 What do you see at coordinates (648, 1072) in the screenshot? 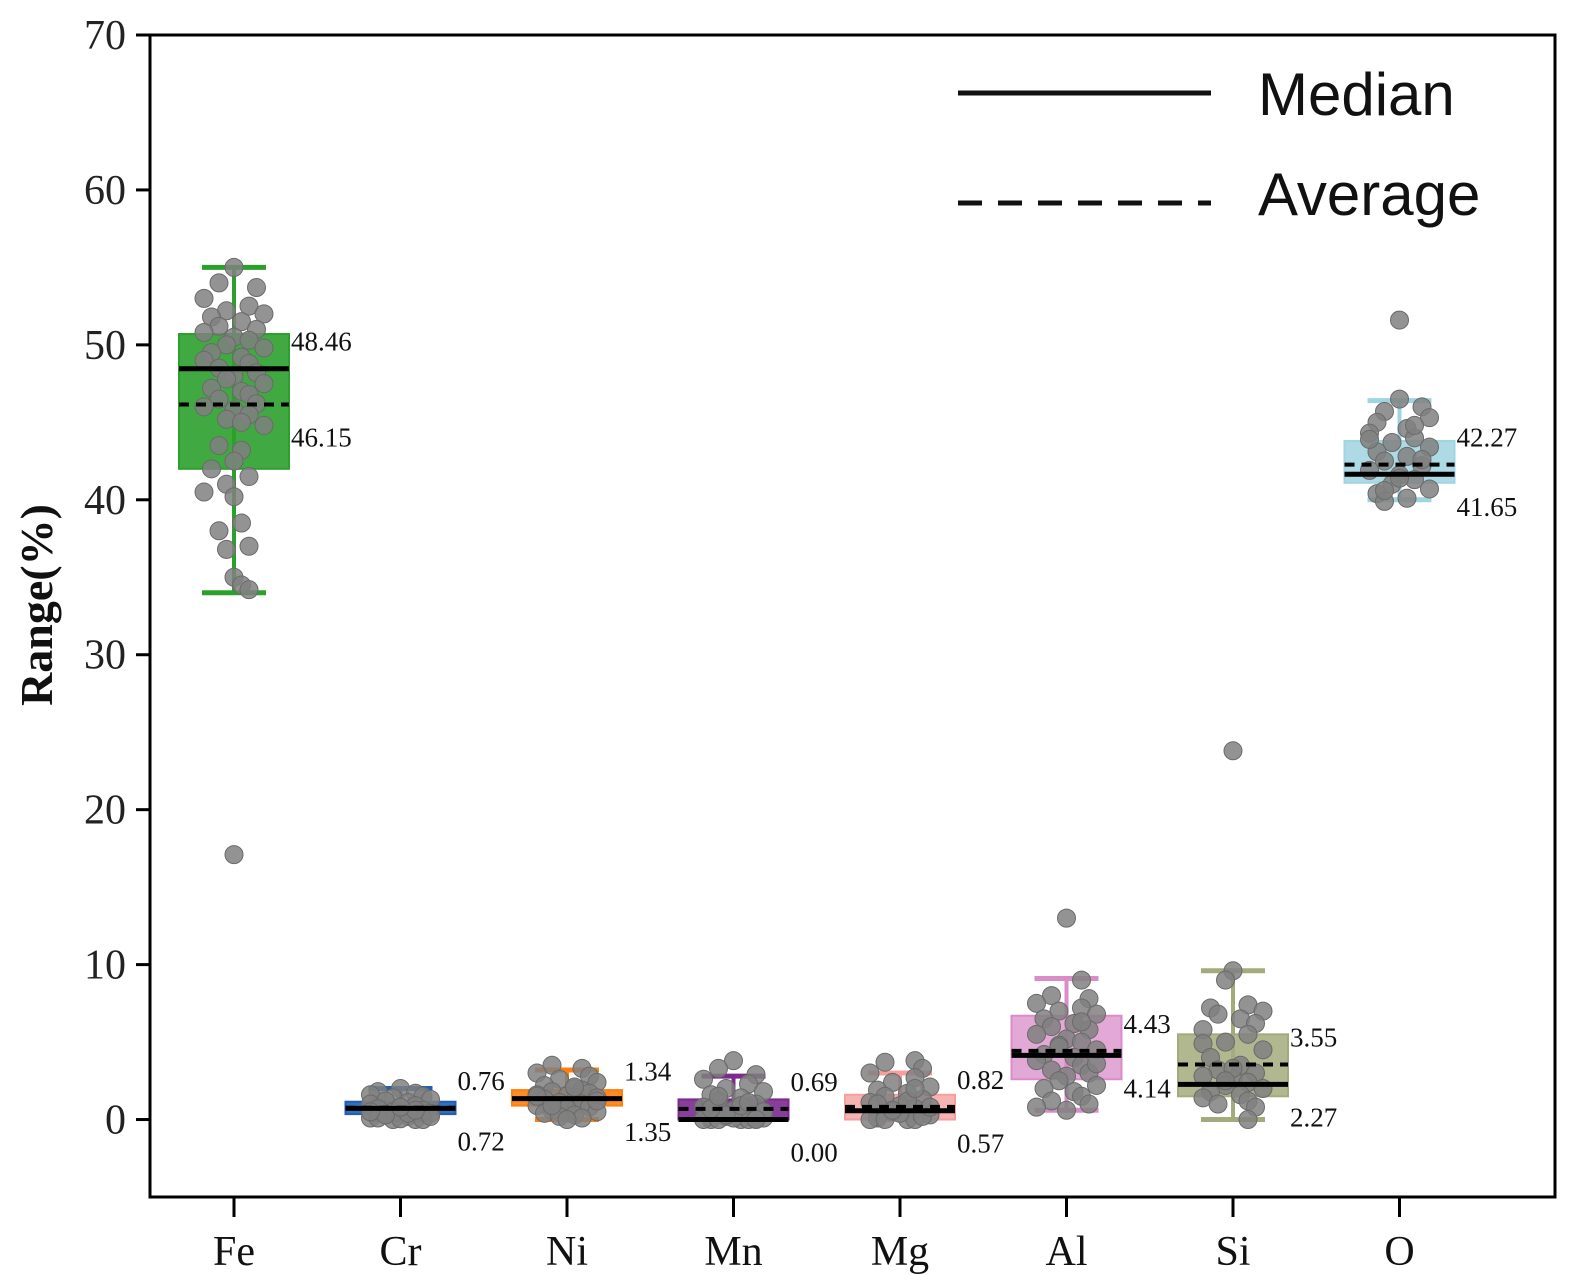
I see `mean-value-label-ni: 1.34` at bounding box center [648, 1072].